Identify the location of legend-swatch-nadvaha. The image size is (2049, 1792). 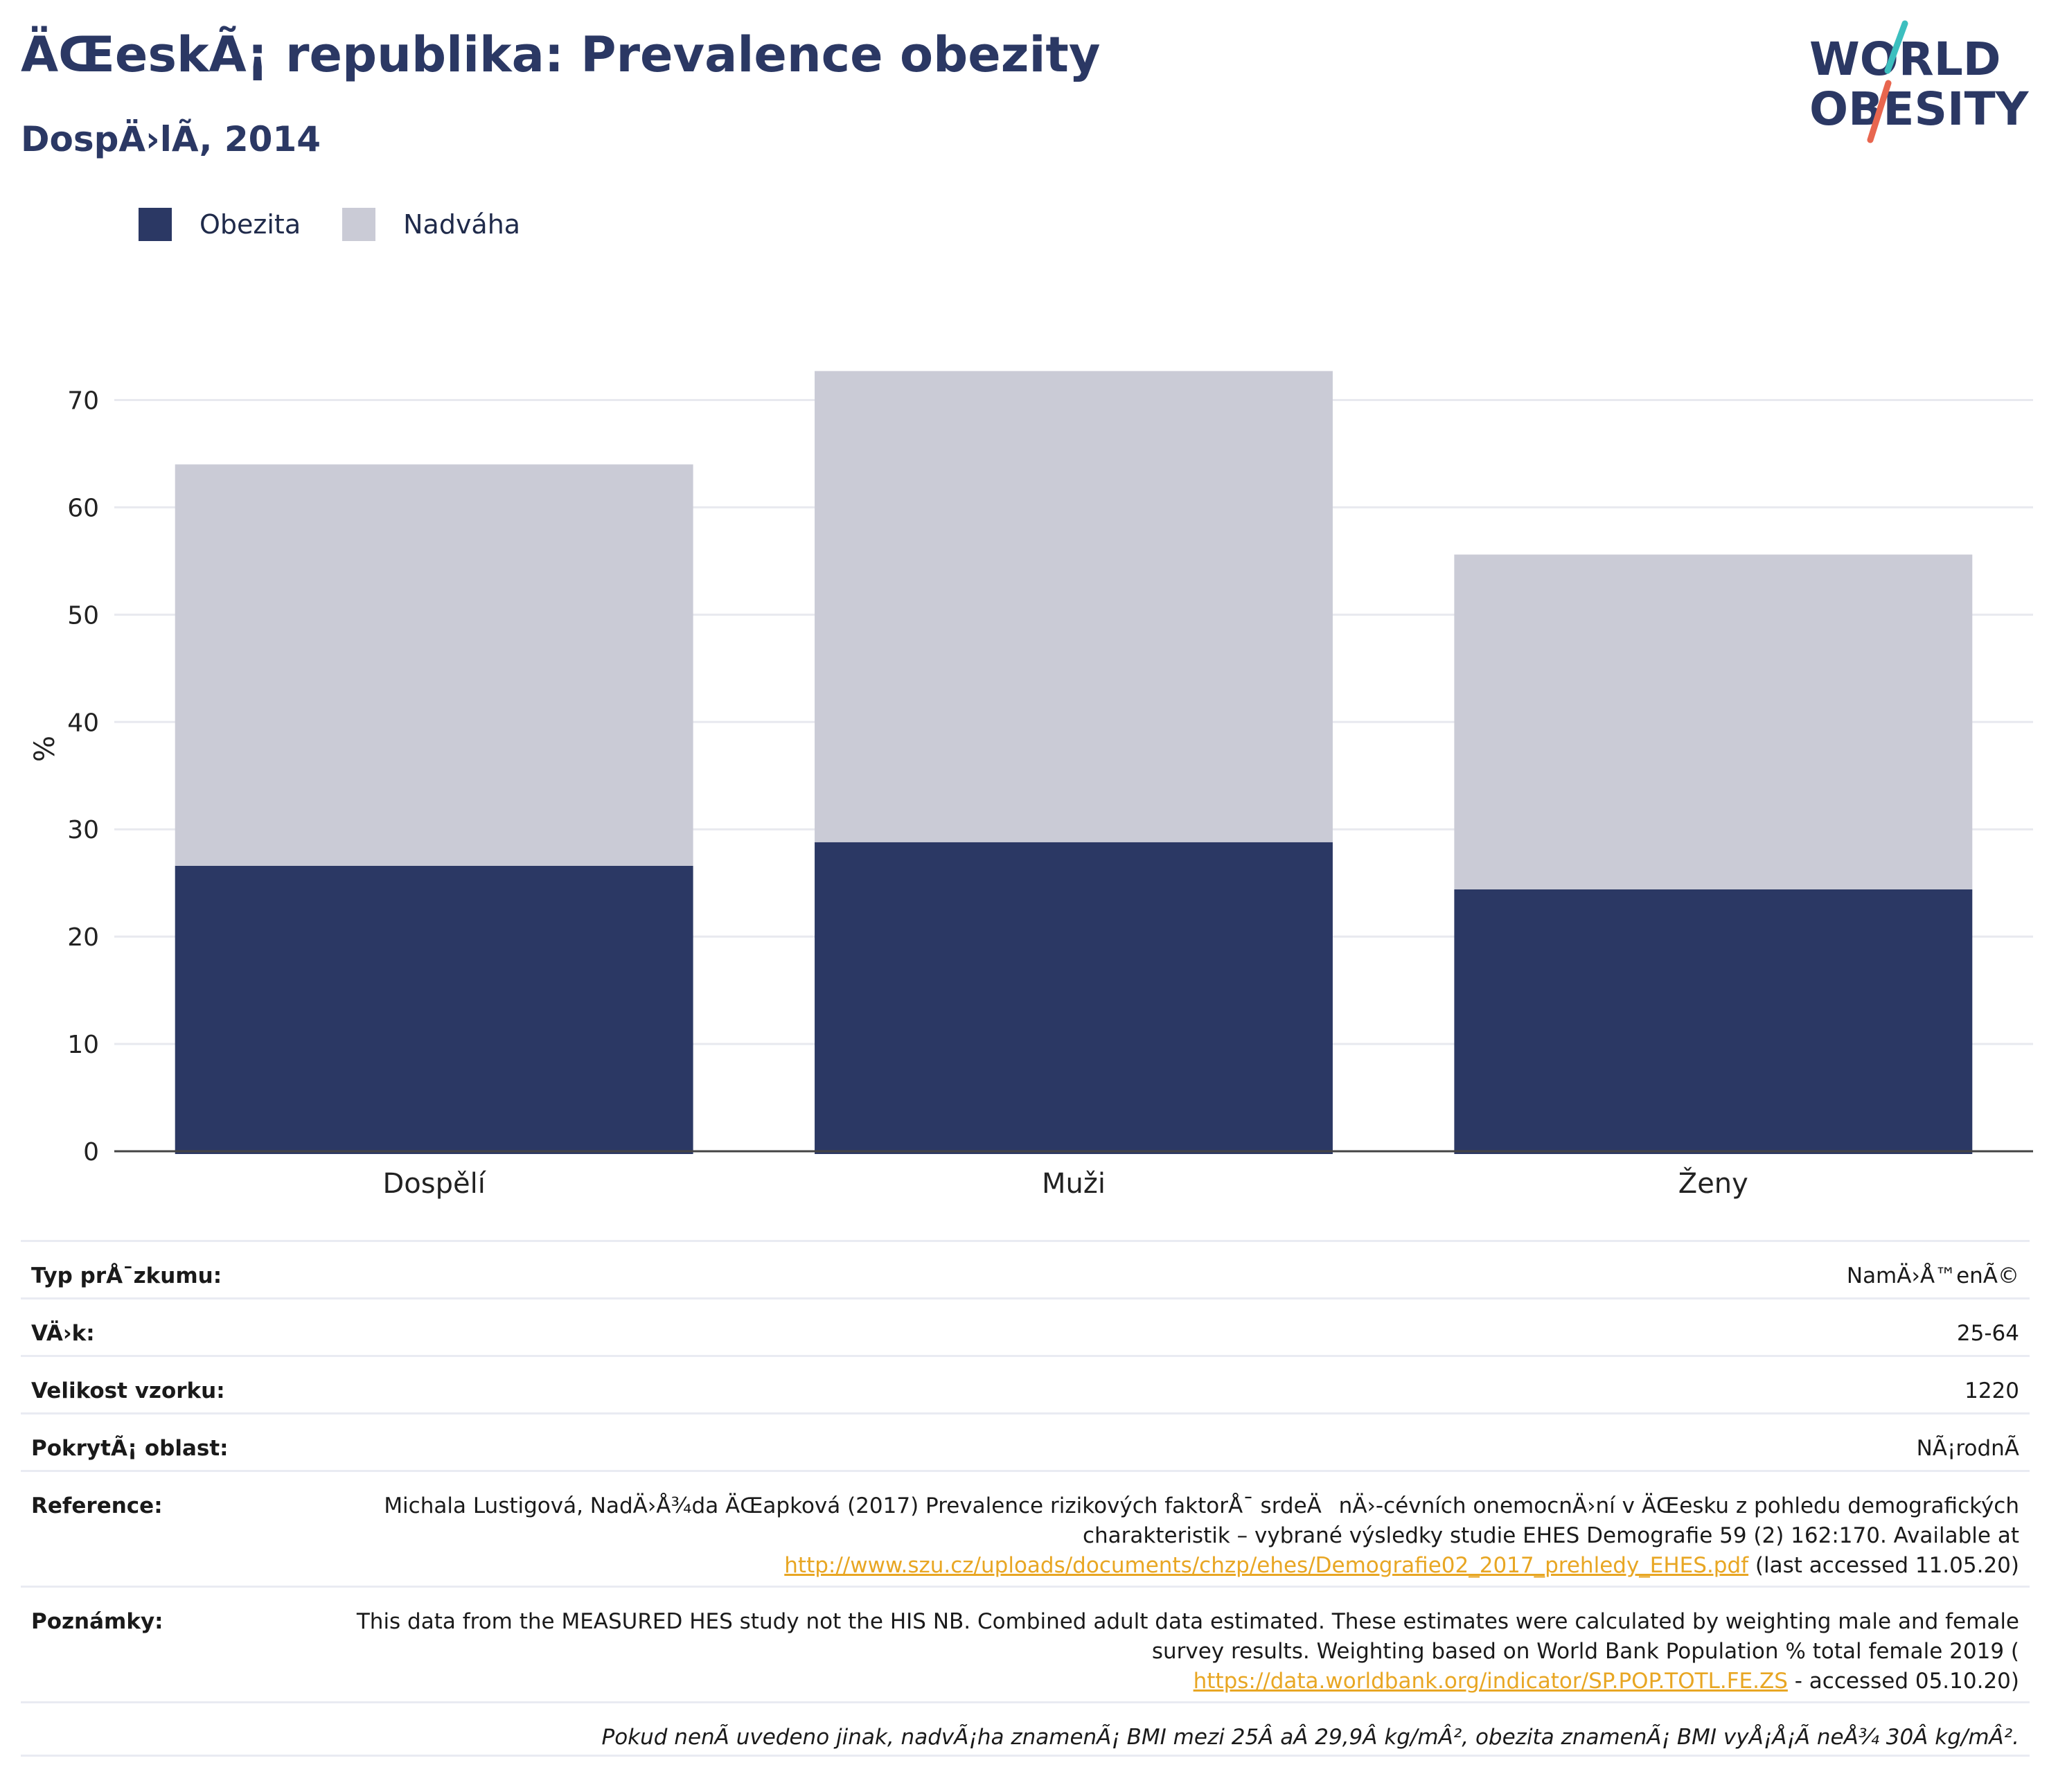
(359, 224).